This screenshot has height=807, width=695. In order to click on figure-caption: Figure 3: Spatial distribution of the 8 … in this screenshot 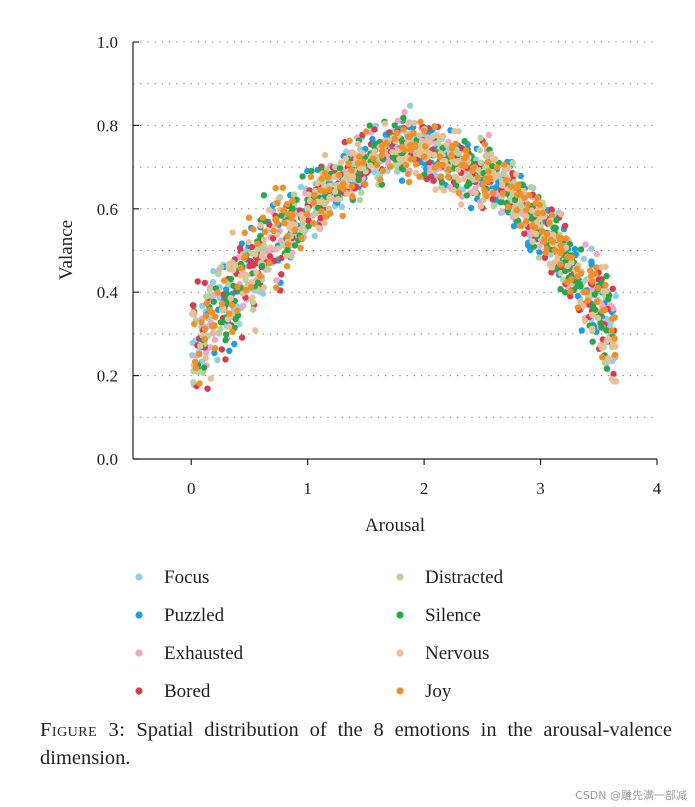, I will do `click(356, 744)`.